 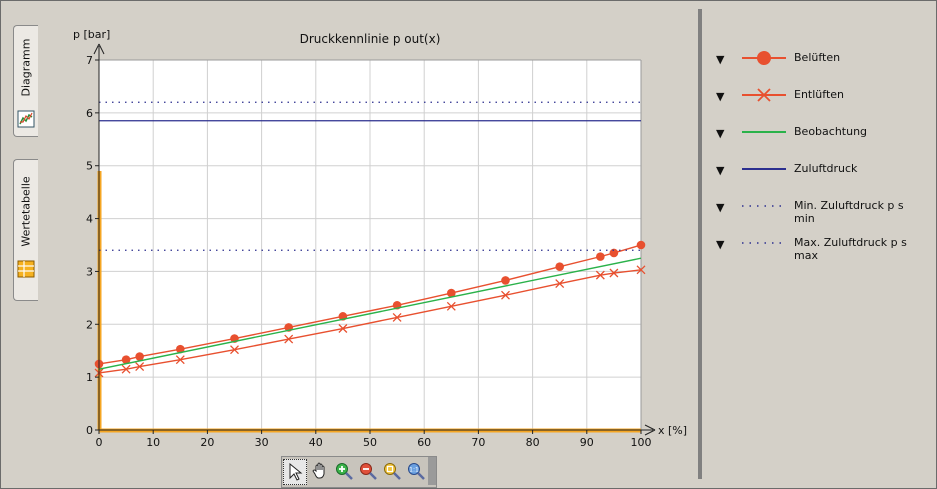 What do you see at coordinates (650, 430) in the screenshot?
I see `x-axis-arrow` at bounding box center [650, 430].